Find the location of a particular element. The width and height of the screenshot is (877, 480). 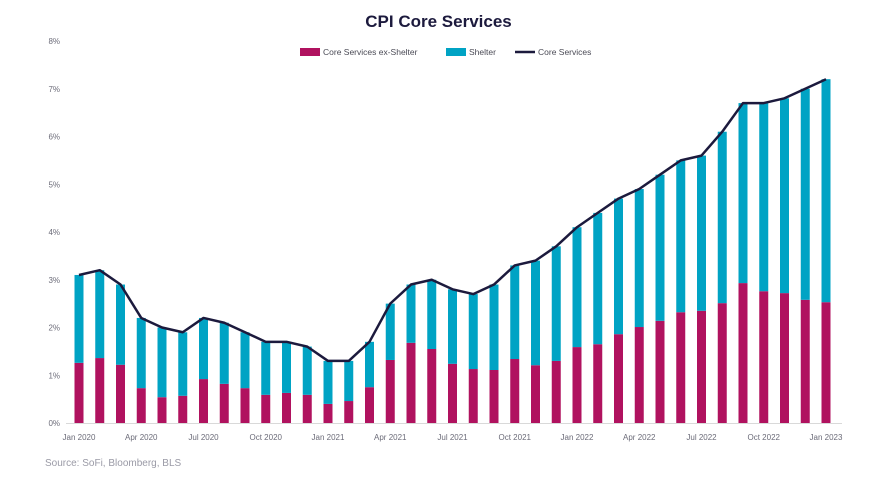

legend-label: Shelter is located at coordinates (482, 52).